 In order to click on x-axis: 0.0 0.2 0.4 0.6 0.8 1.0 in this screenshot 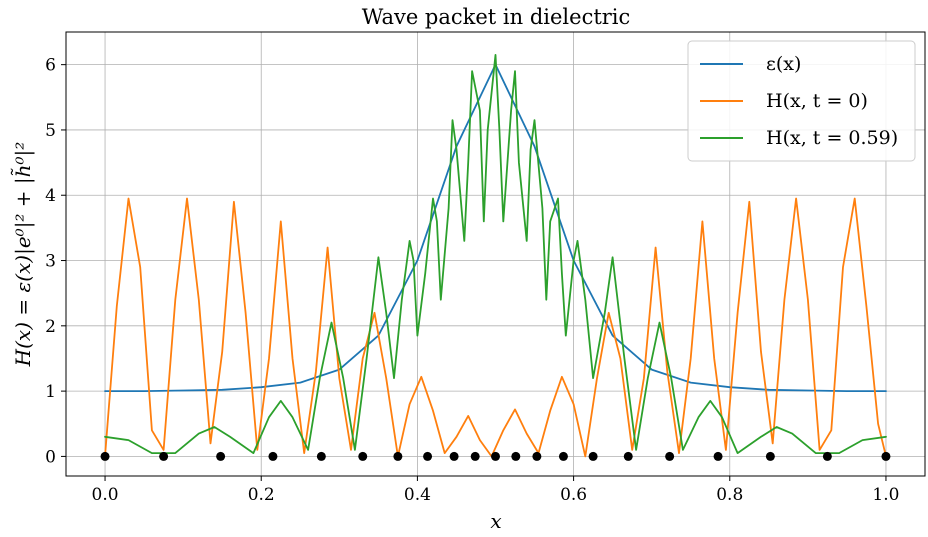, I will do `click(495, 490)`.